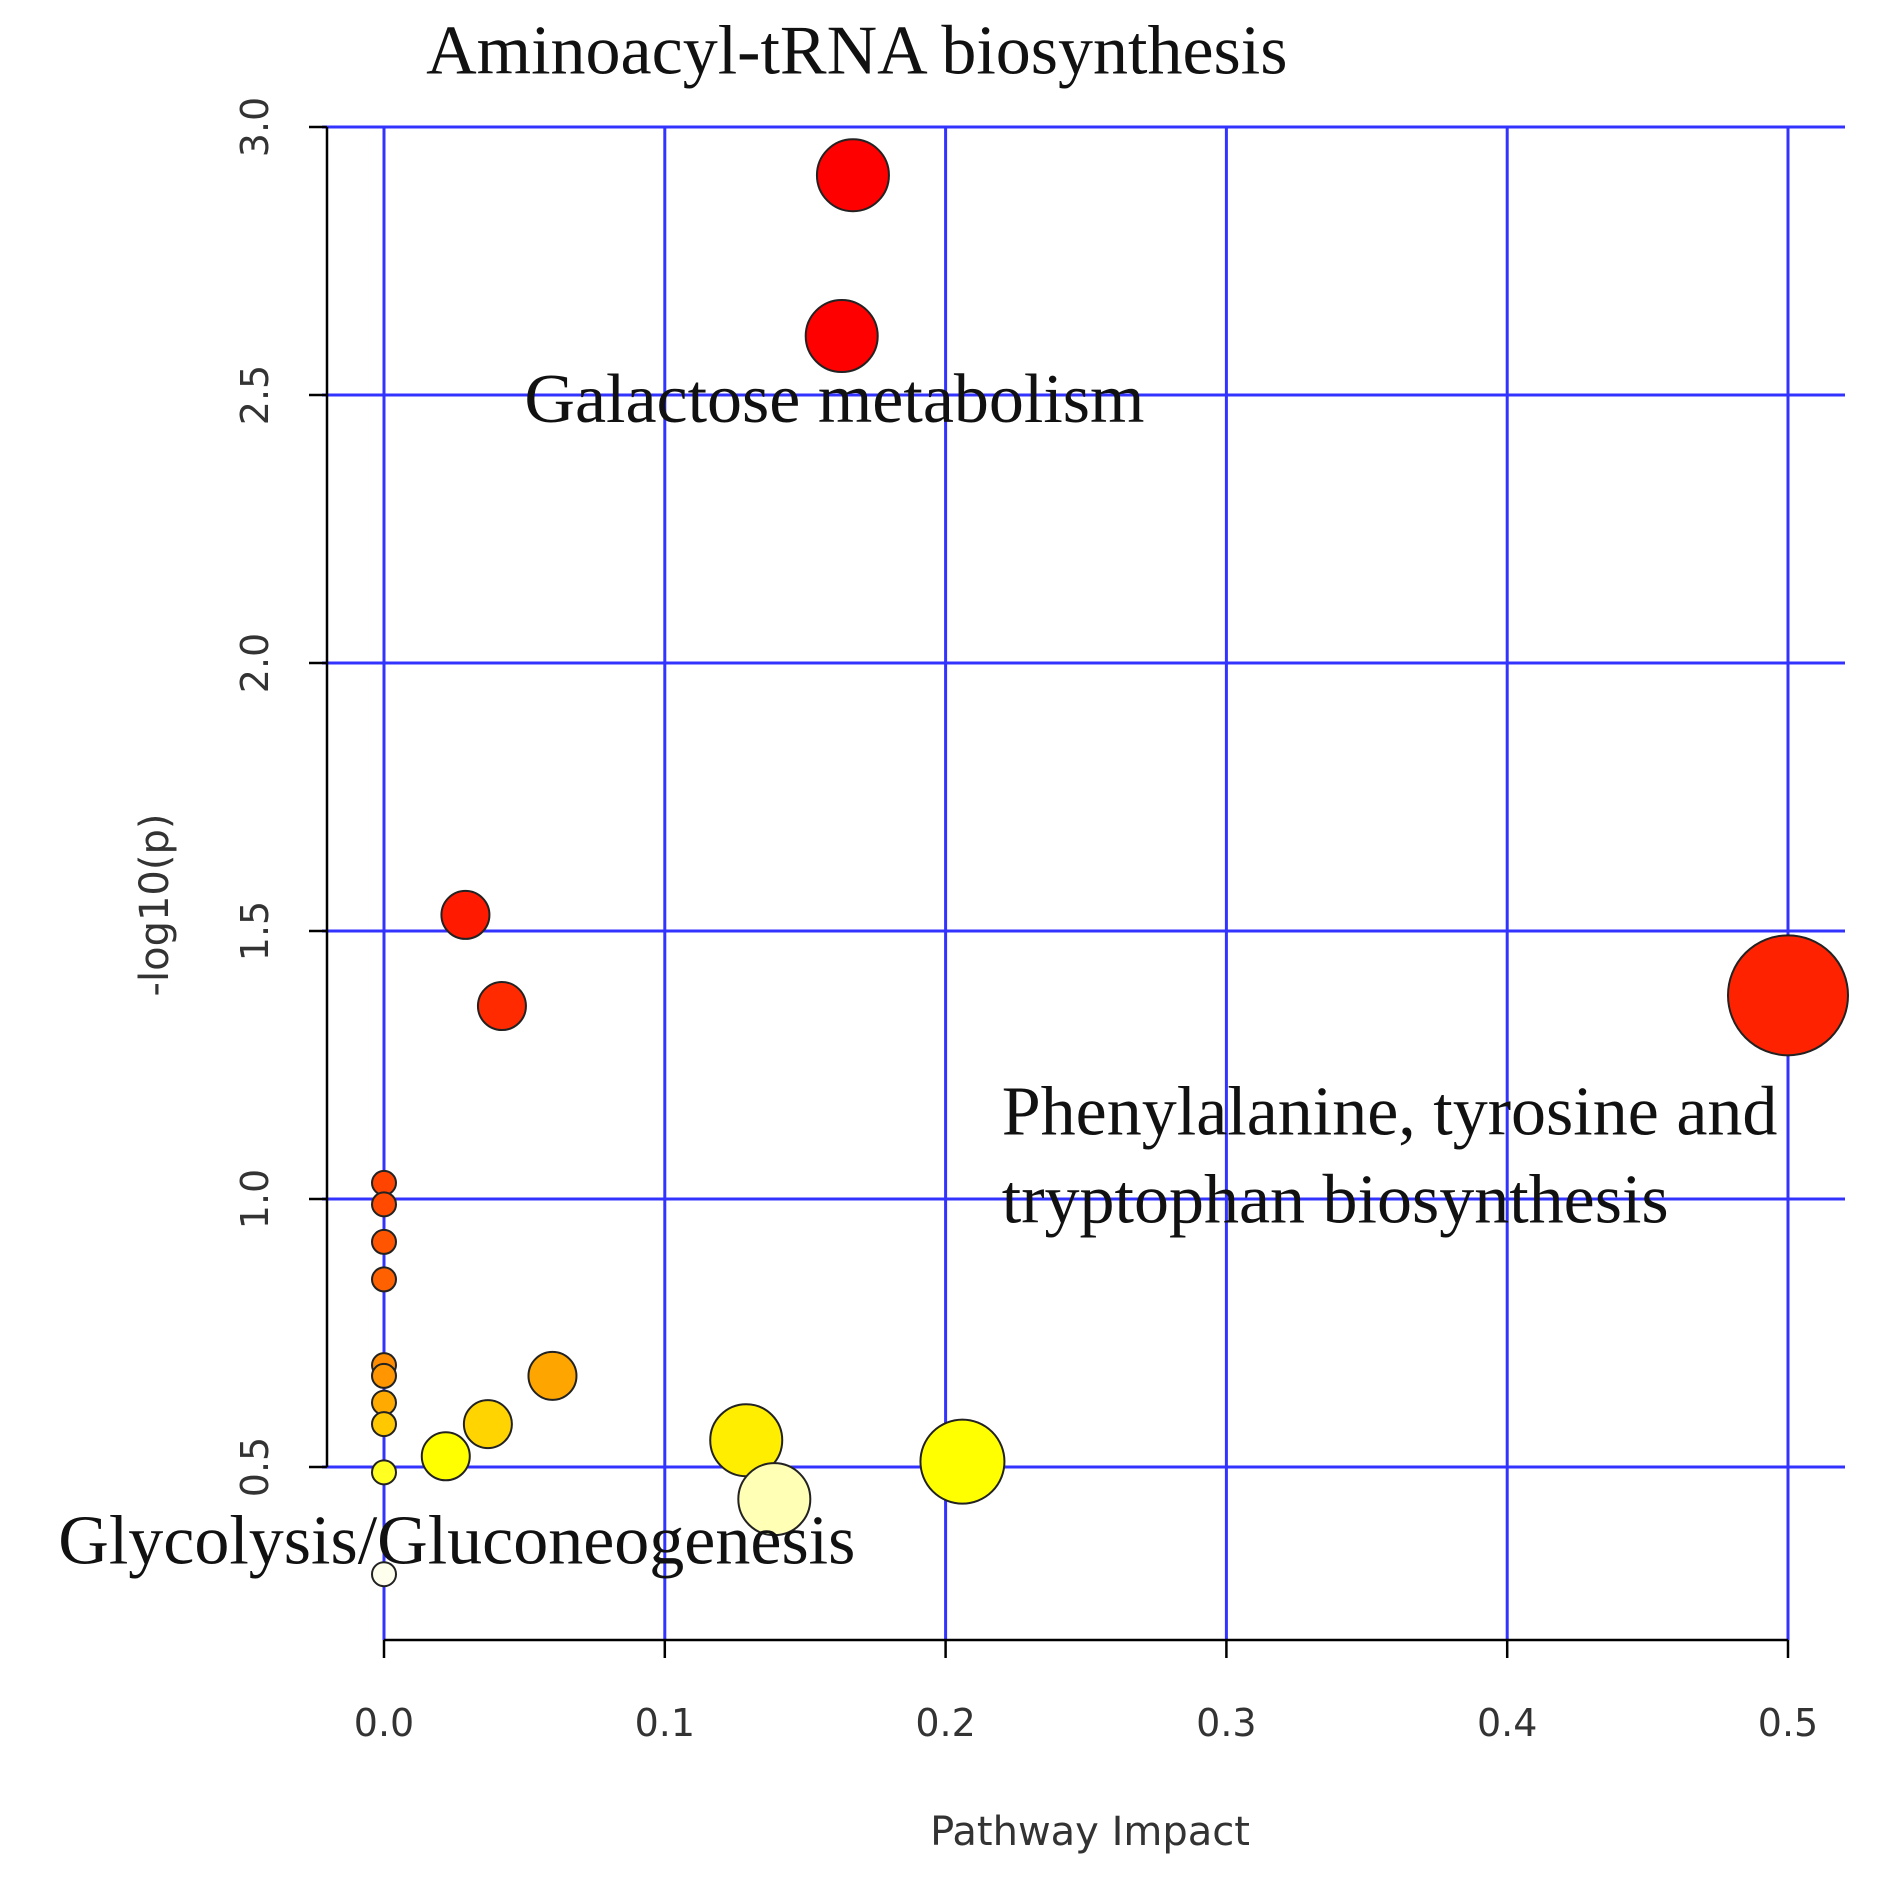  I want to click on x-tick-label: 0.2, so click(945, 1723).